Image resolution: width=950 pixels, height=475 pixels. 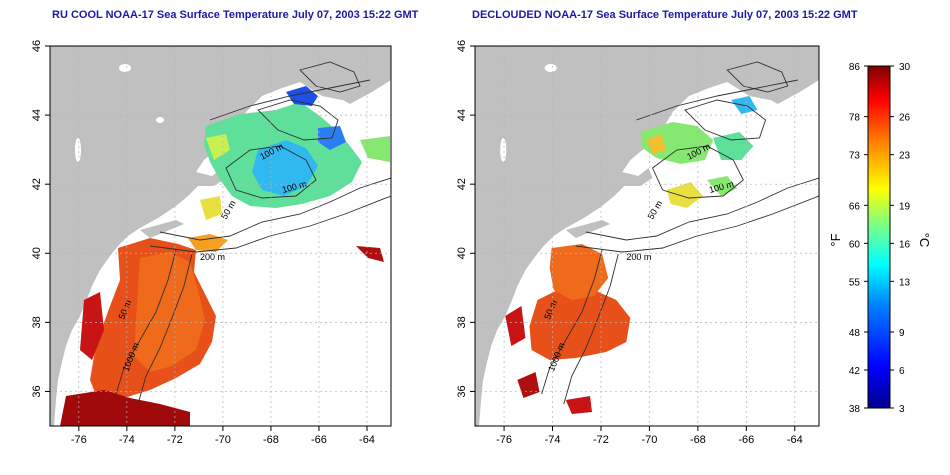 I want to click on fahrenheit-tick-label: 66, so click(x=855, y=206).